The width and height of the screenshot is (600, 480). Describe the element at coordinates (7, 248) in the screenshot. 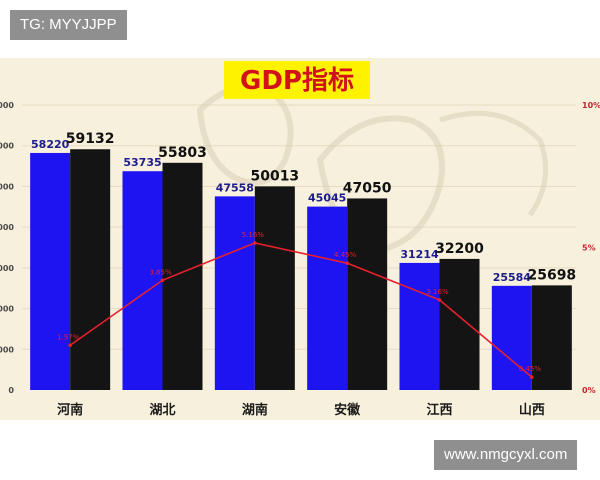

I see `y-axis-left: 0 10000 20000 30000 40000 50000 60000 70000` at that location.